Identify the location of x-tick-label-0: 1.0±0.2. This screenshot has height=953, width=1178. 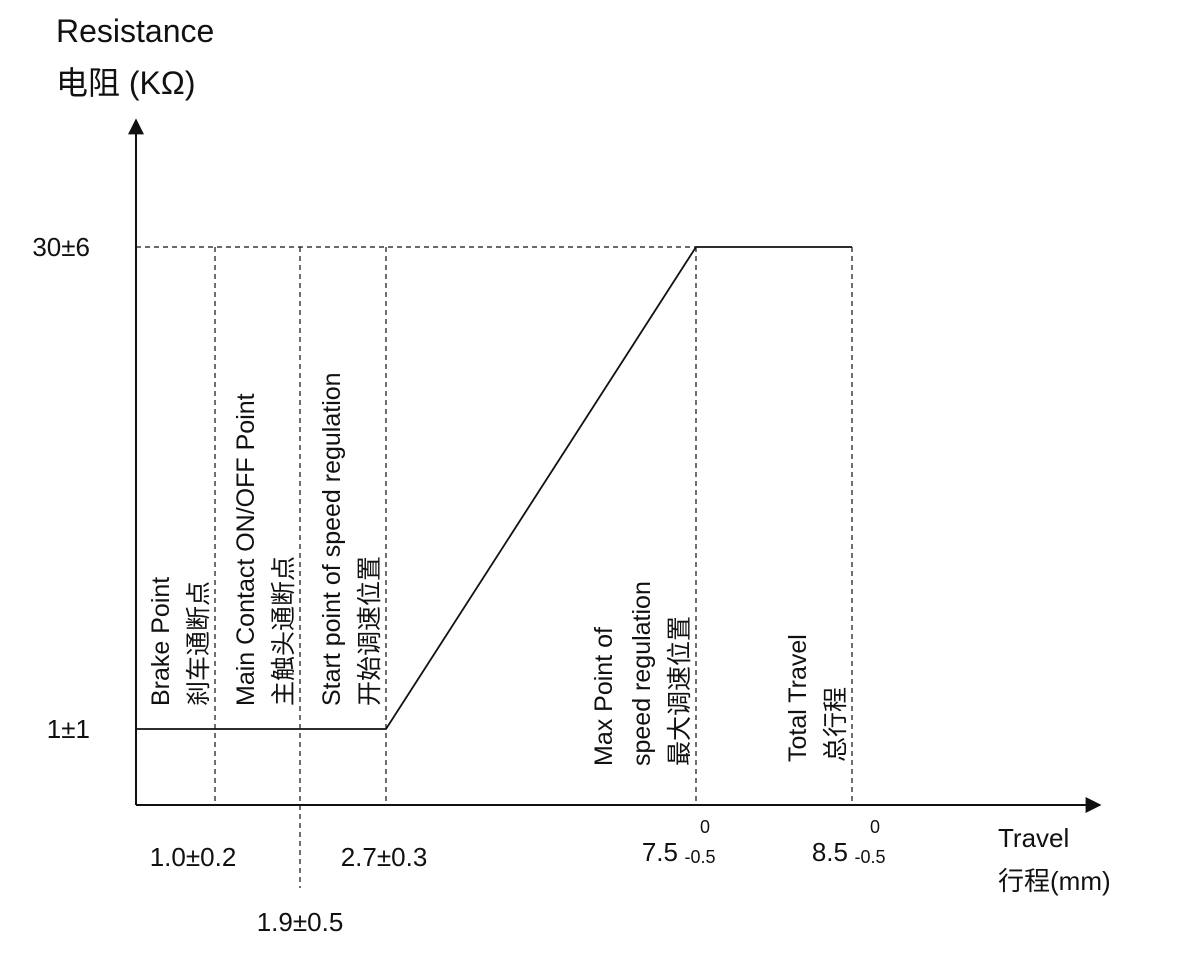
(193, 857).